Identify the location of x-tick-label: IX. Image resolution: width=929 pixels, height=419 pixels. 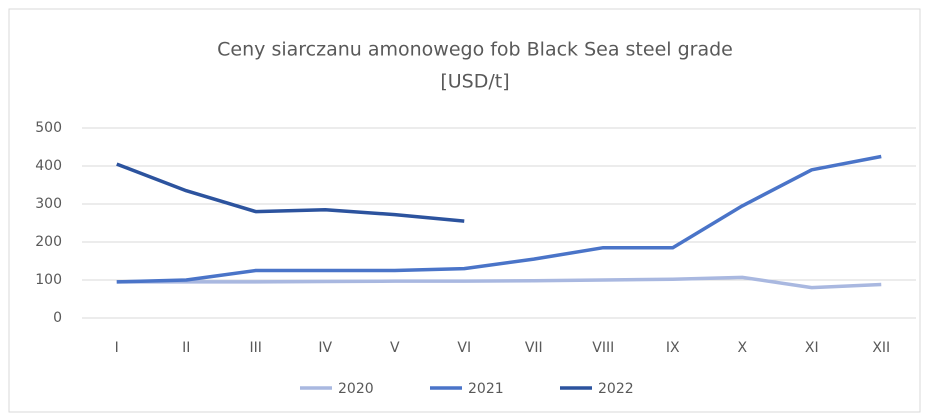
(673, 348).